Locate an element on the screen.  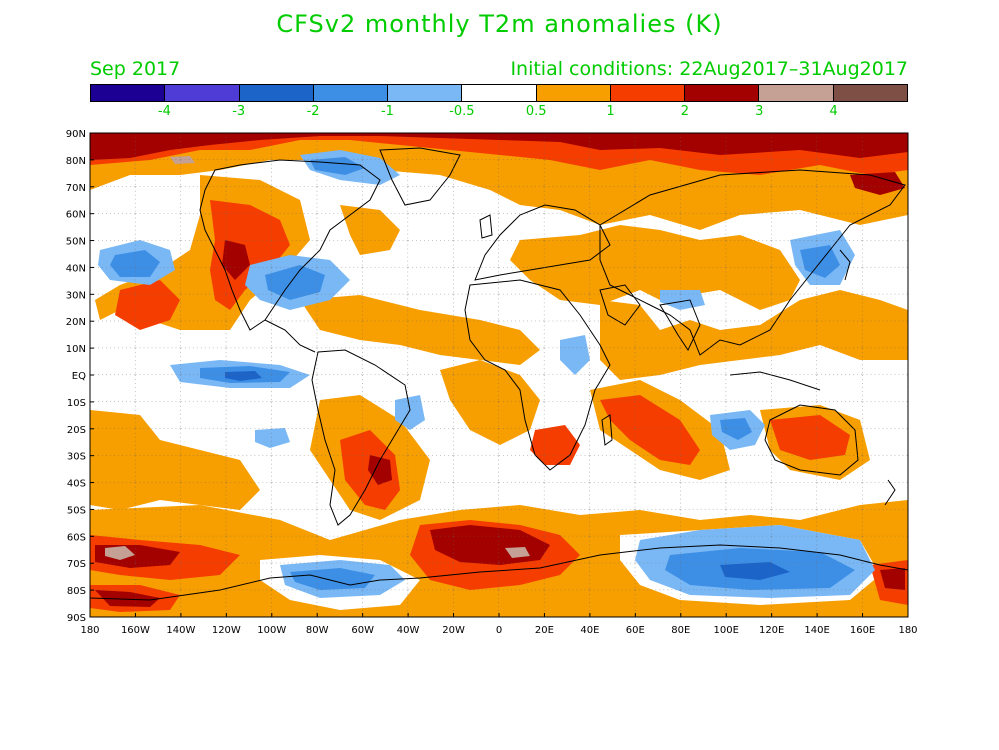
longitude-label: 100W is located at coordinates (271, 630).